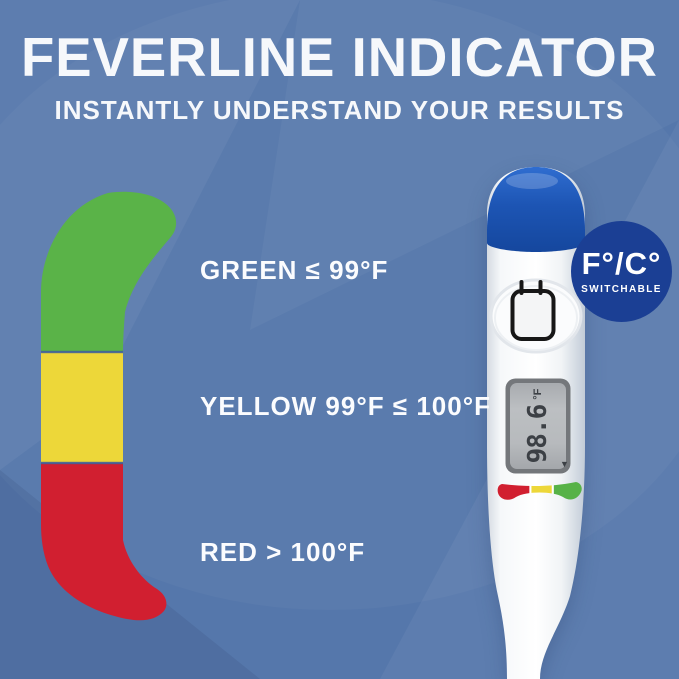 The image size is (679, 679). Describe the element at coordinates (346, 406) in the screenshot. I see `legend-label-yellow: YELLOW 99°F ≤ 100°F` at that location.